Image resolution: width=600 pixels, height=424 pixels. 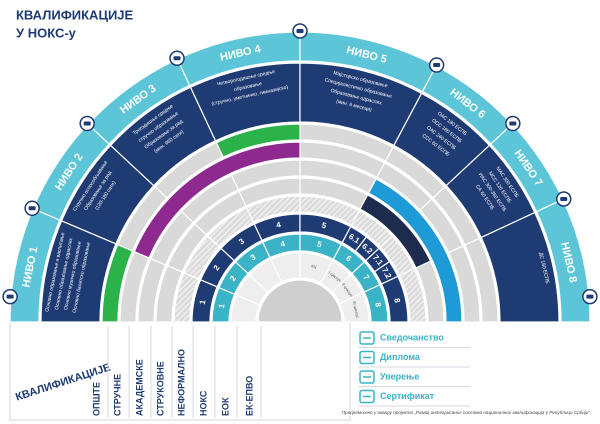 I want to click on center-disc, so click(x=300, y=301).